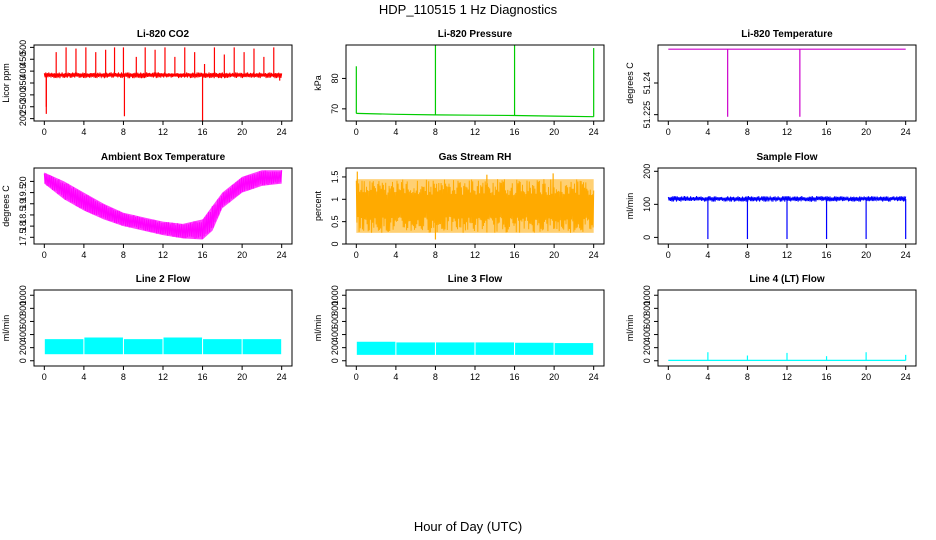 The image size is (936, 540). Describe the element at coordinates (335, 308) in the screenshot. I see `y-tick-label: 800` at that location.